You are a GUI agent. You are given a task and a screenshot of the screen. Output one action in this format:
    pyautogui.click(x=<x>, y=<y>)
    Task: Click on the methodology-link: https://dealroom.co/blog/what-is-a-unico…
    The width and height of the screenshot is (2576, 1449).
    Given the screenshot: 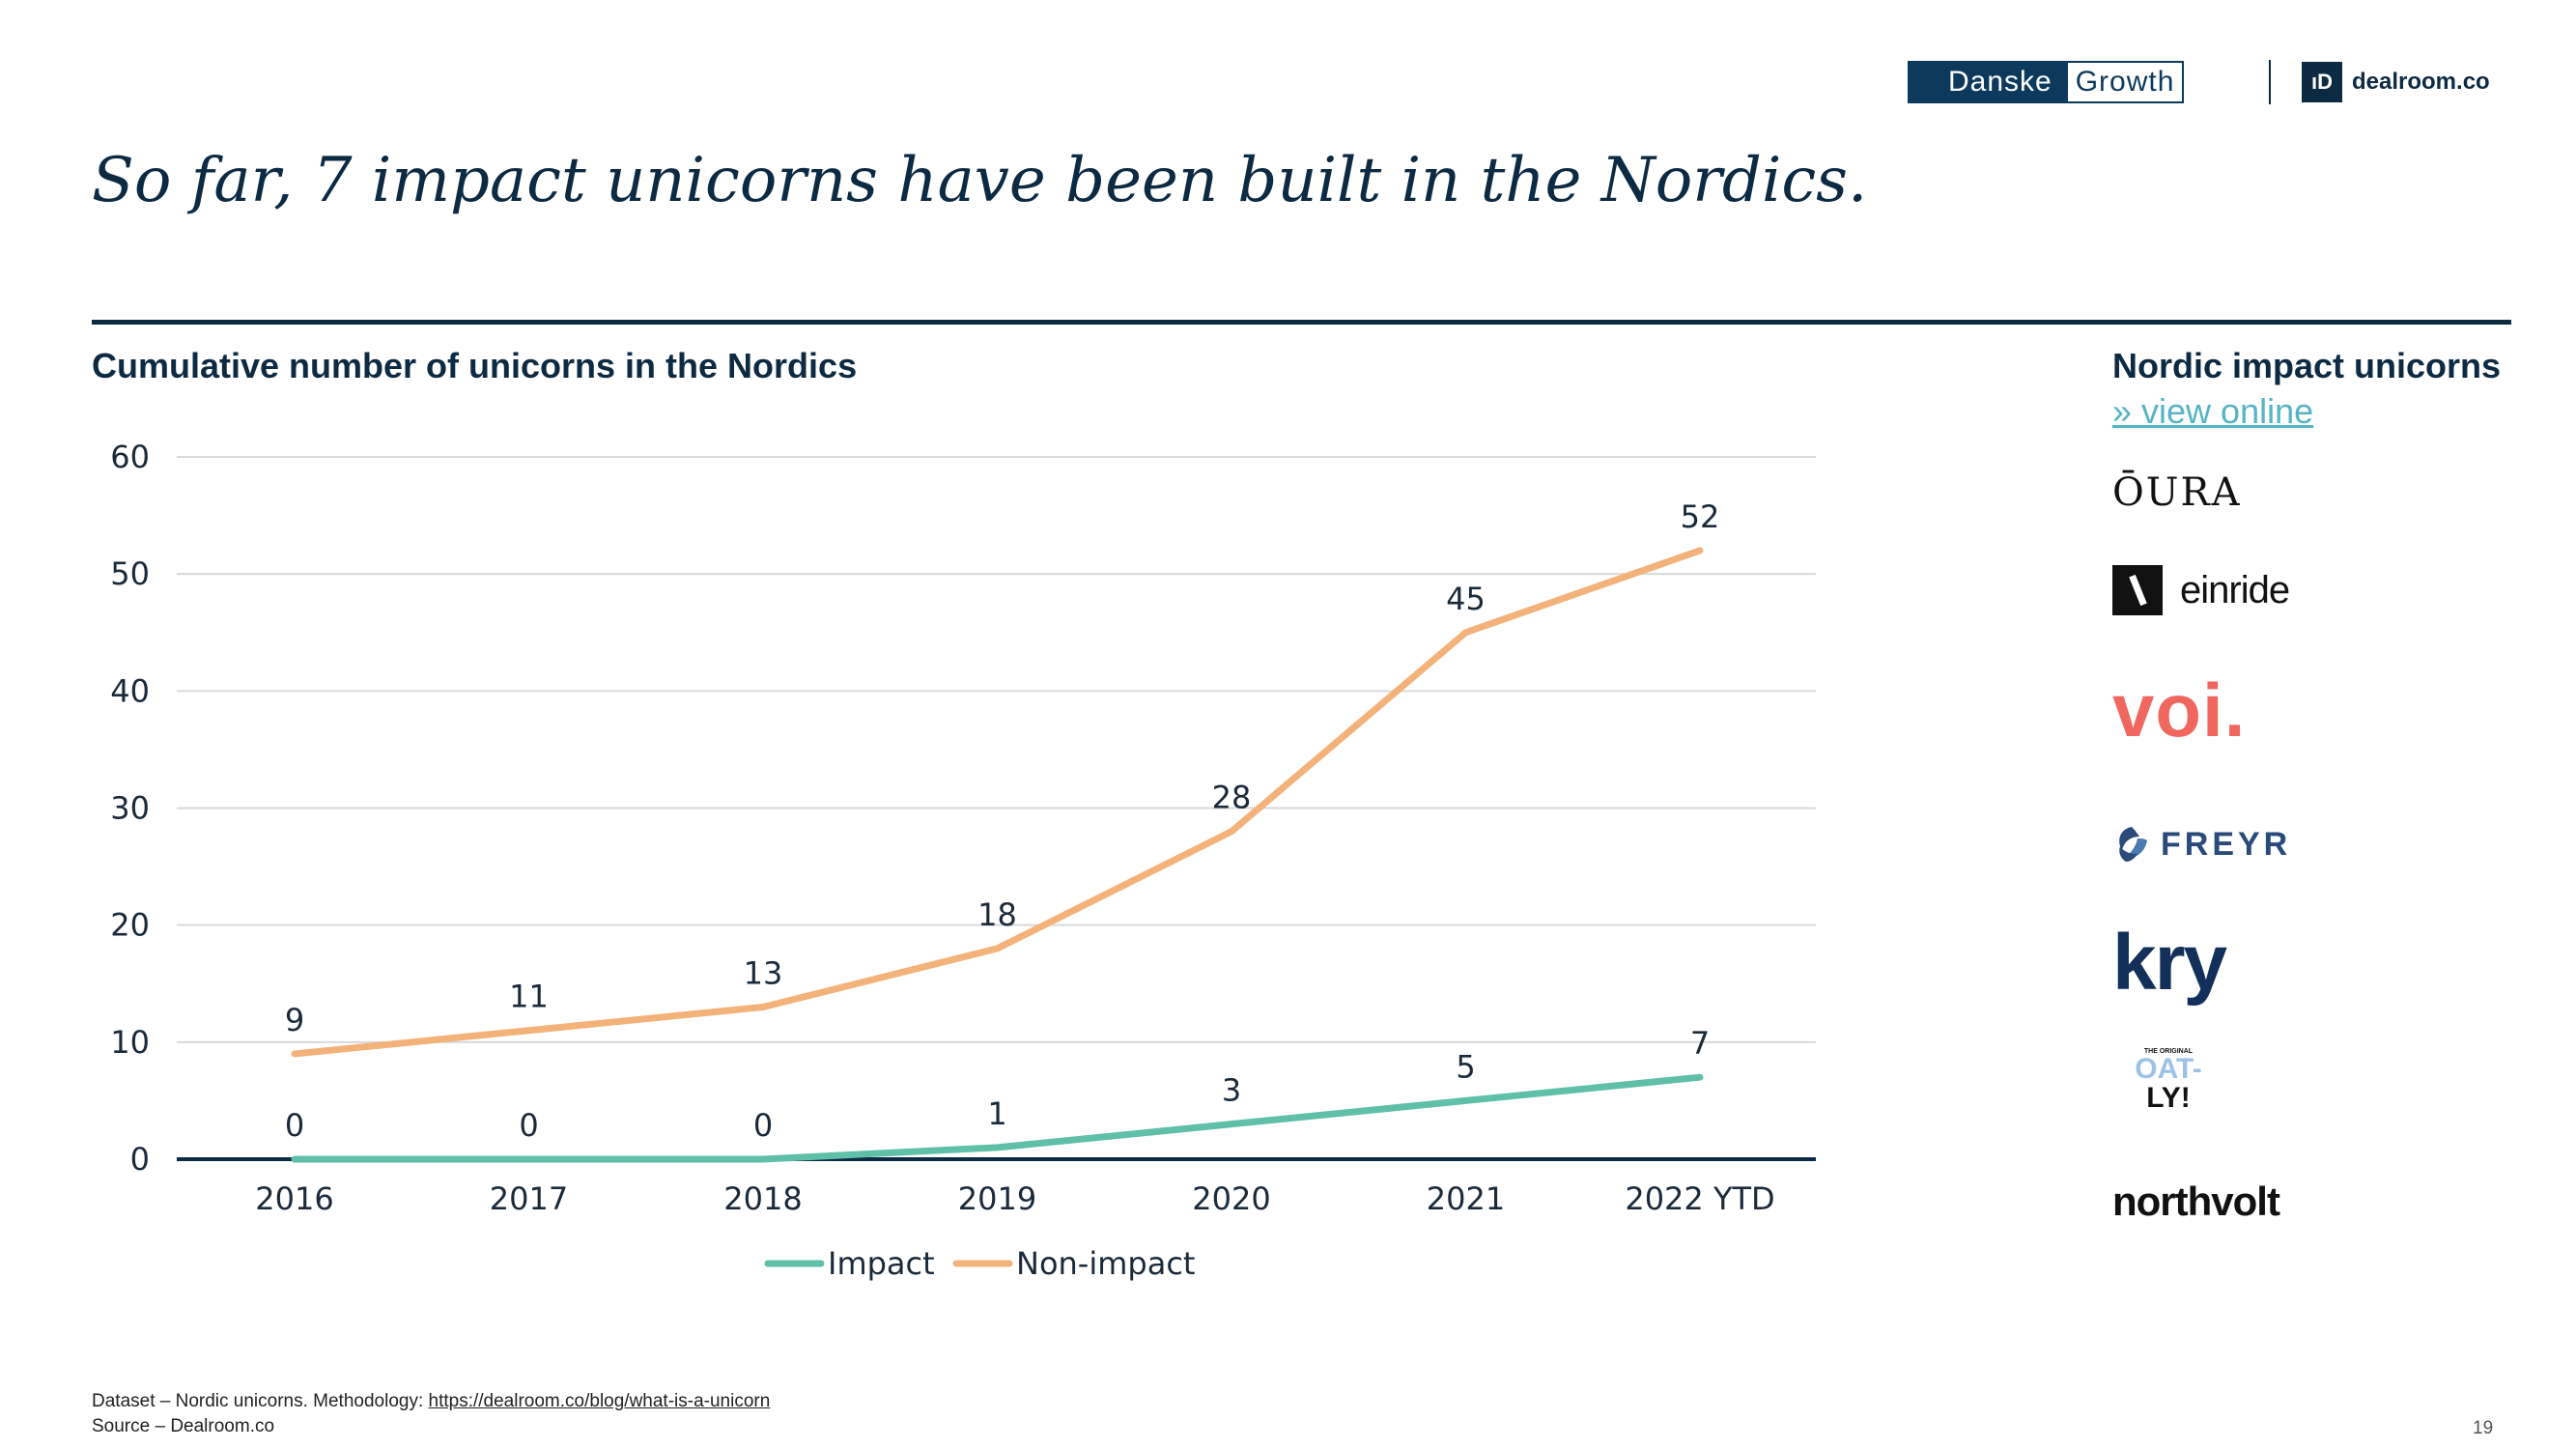 What is the action you would take?
    pyautogui.click(x=599, y=1401)
    